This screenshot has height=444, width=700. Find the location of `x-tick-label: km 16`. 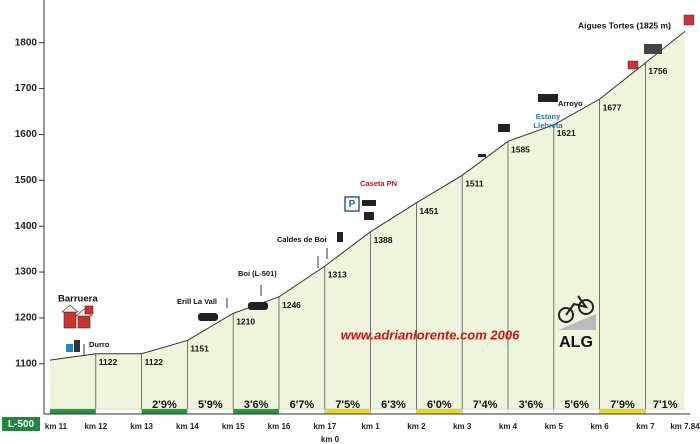

x-tick-label: km 16 is located at coordinates (279, 426).